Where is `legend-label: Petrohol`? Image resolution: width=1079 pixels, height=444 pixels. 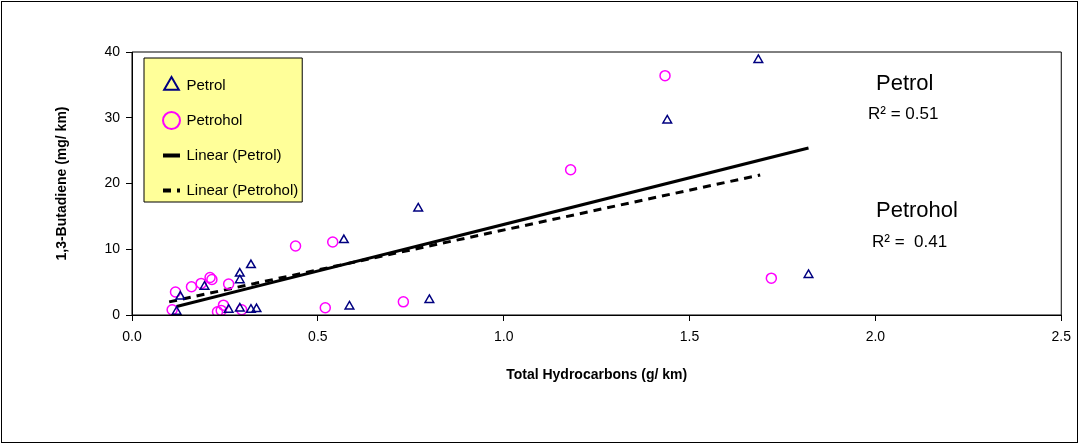
legend-label: Petrohol is located at coordinates (214, 119).